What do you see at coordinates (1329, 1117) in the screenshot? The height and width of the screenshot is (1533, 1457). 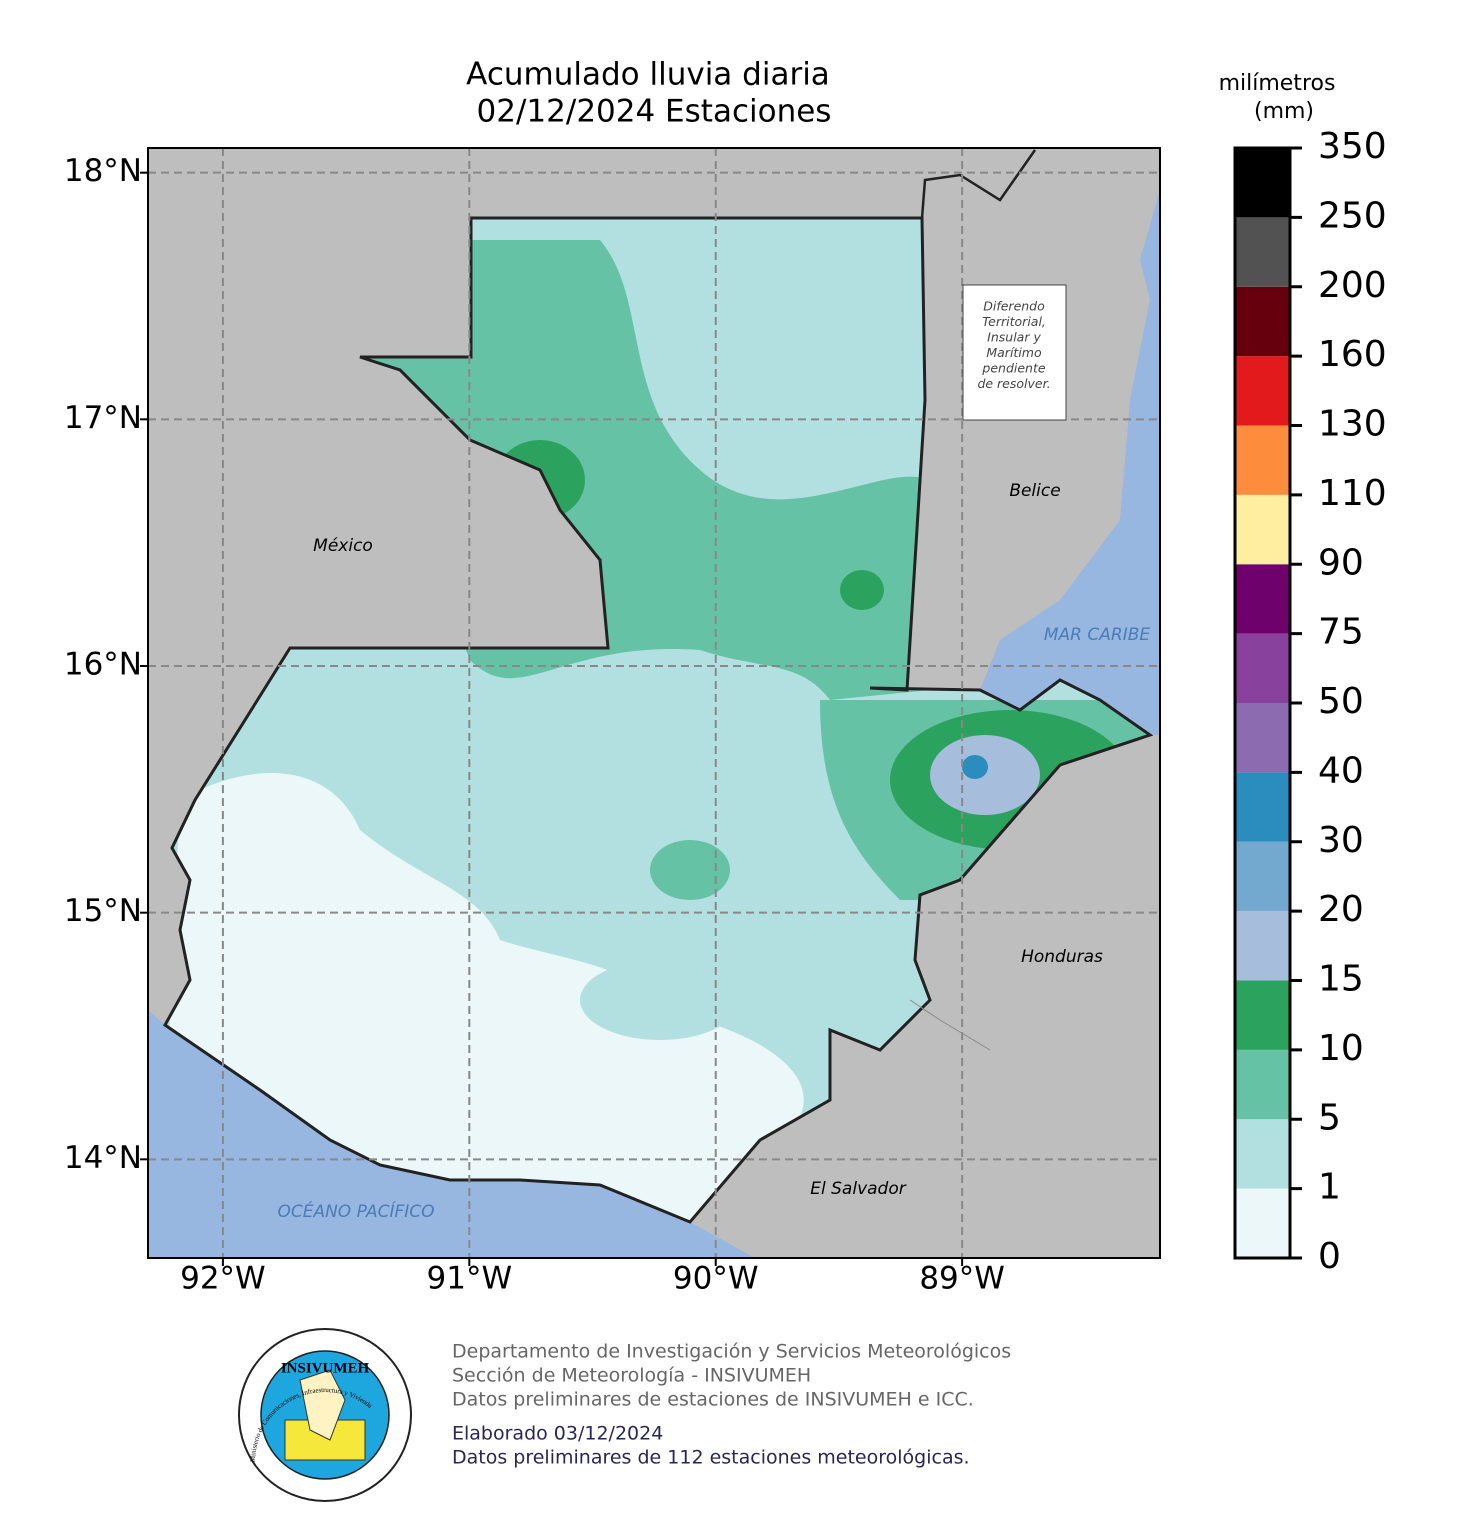 I see `colorbar-label: 5` at bounding box center [1329, 1117].